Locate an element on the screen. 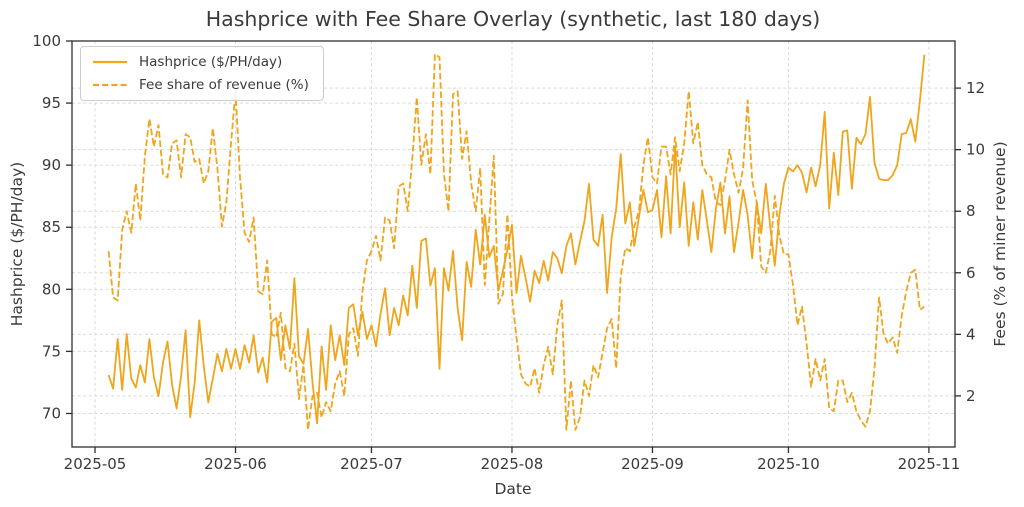  legend-item-fee-share: Fee share of revenue (%) is located at coordinates (200, 85).